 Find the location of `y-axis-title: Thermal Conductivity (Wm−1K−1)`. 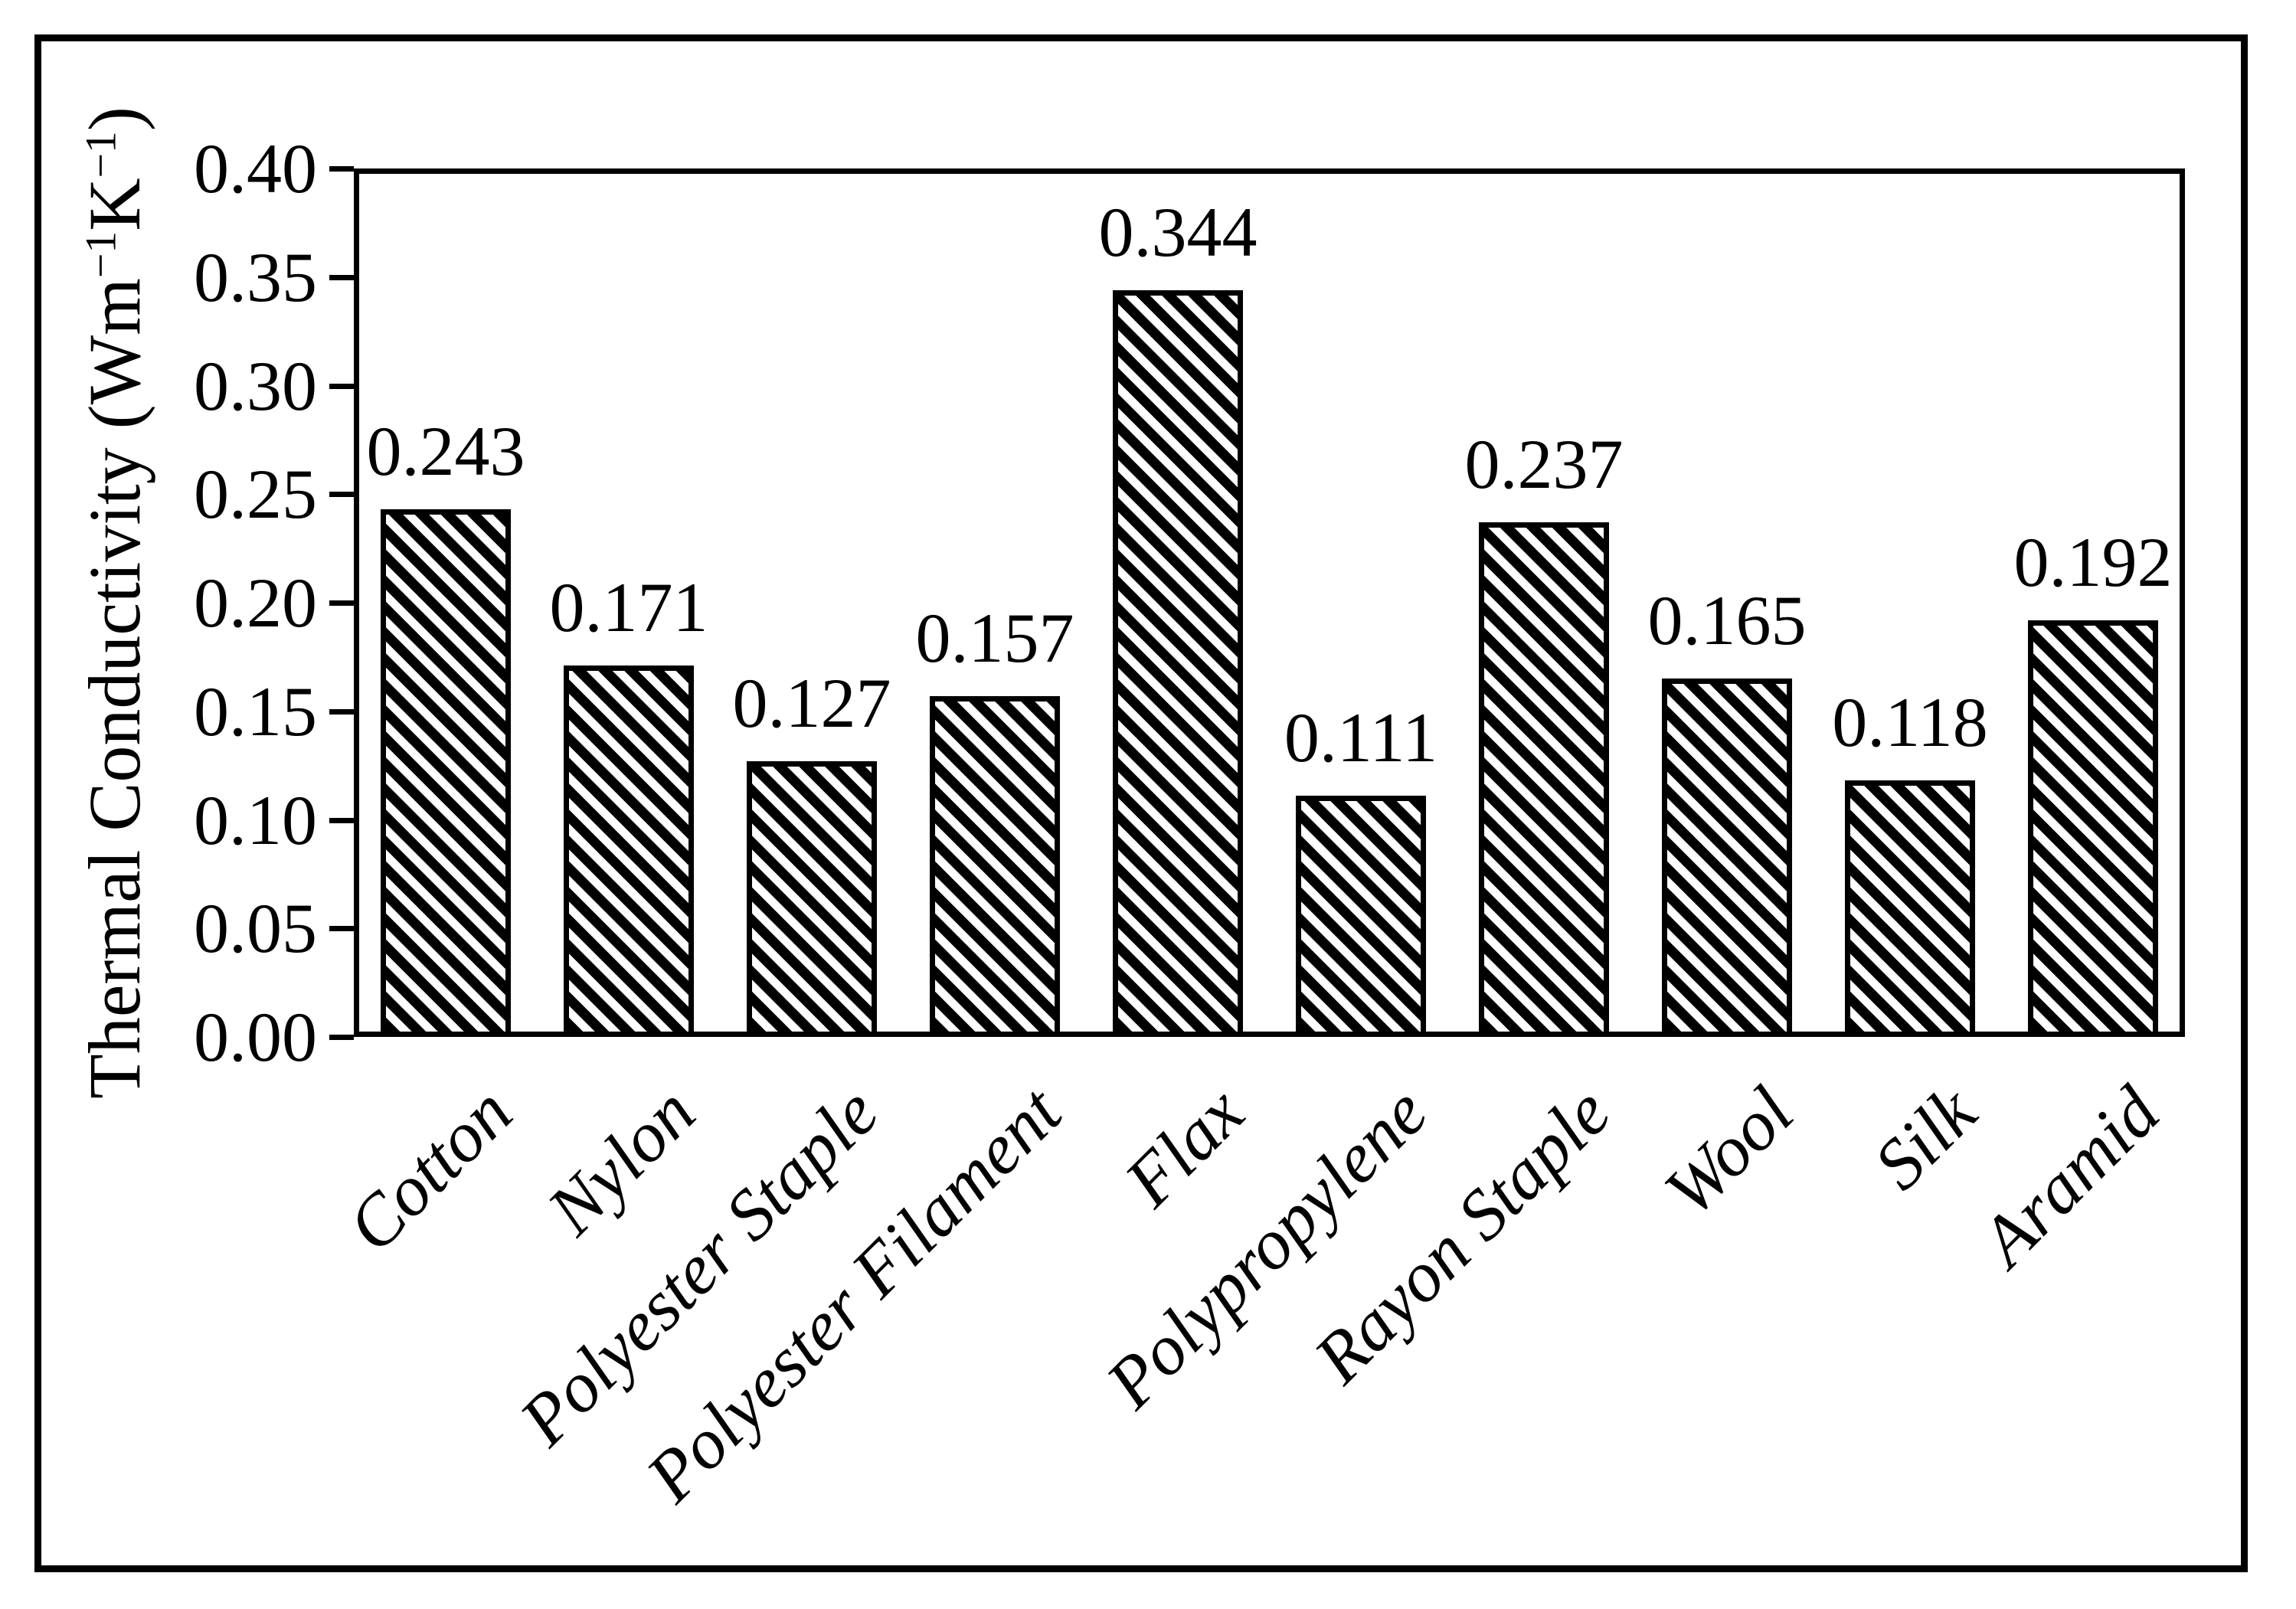

y-axis-title: Thermal Conductivity (Wm−1K−1) is located at coordinates (114, 602).